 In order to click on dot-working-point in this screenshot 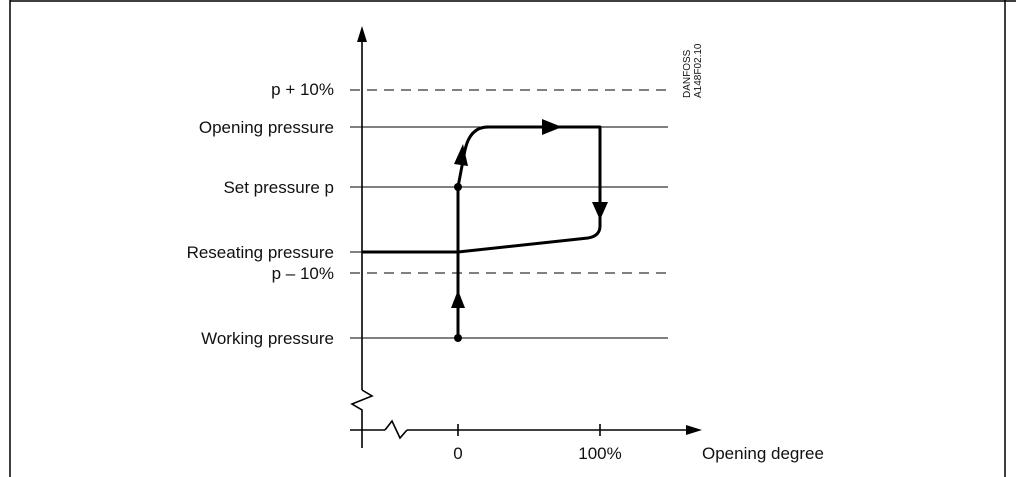, I will do `click(458, 338)`.